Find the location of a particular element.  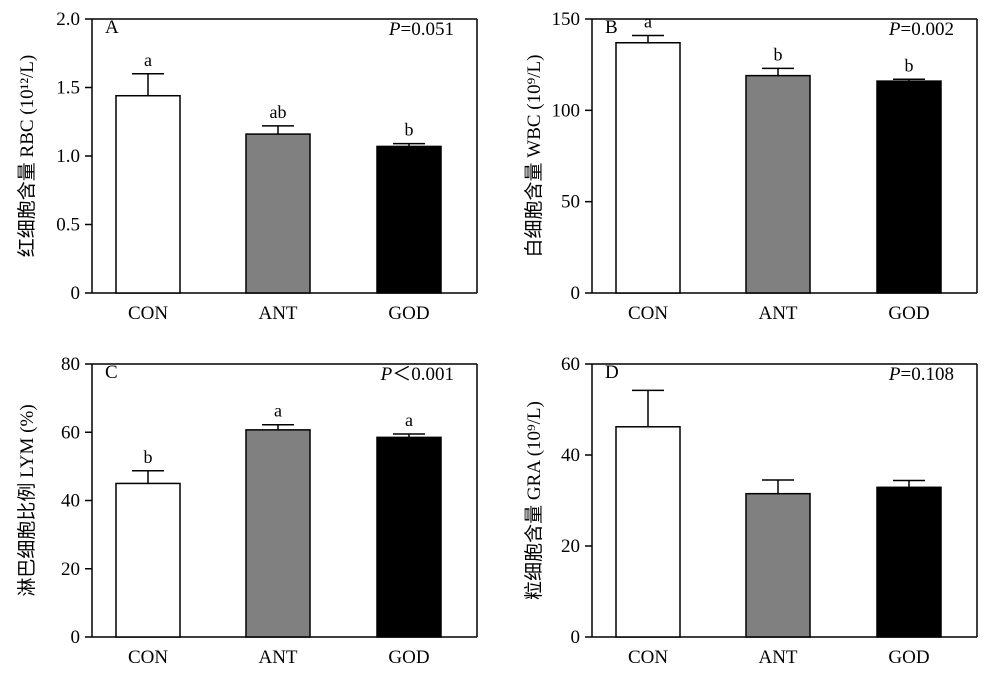

panel-label: A is located at coordinates (112, 27).